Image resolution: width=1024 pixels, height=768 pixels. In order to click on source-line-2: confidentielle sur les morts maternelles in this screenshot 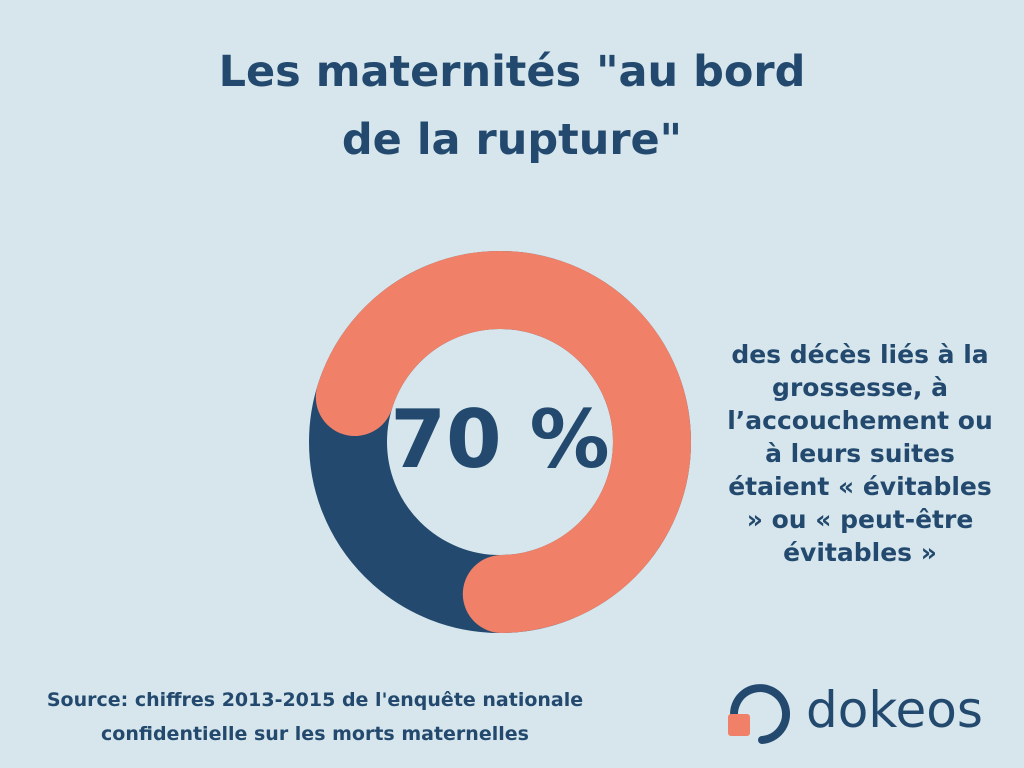, I will do `click(315, 734)`.